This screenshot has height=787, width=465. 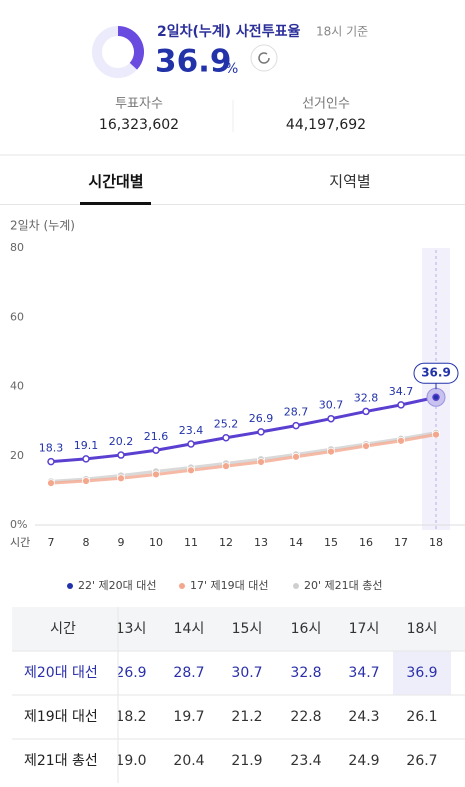 What do you see at coordinates (17, 316) in the screenshot?
I see `y-tick-label: 60` at bounding box center [17, 316].